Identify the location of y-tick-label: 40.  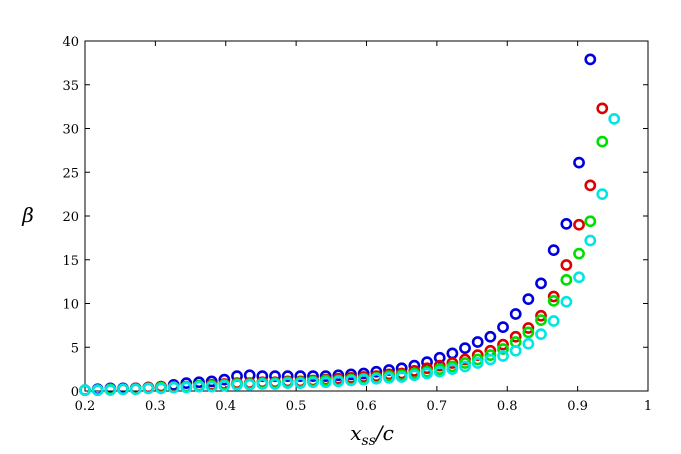
(70, 42).